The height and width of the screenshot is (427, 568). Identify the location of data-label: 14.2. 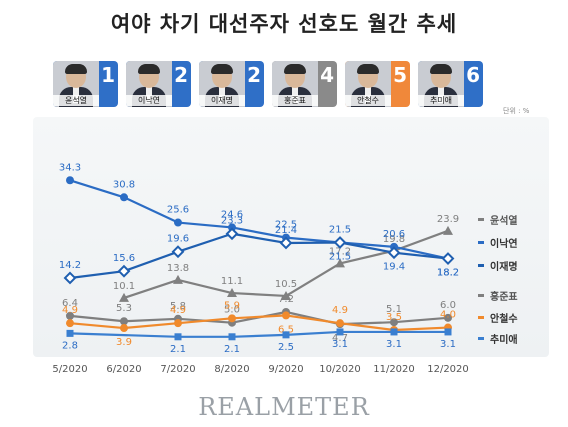
(70, 265).